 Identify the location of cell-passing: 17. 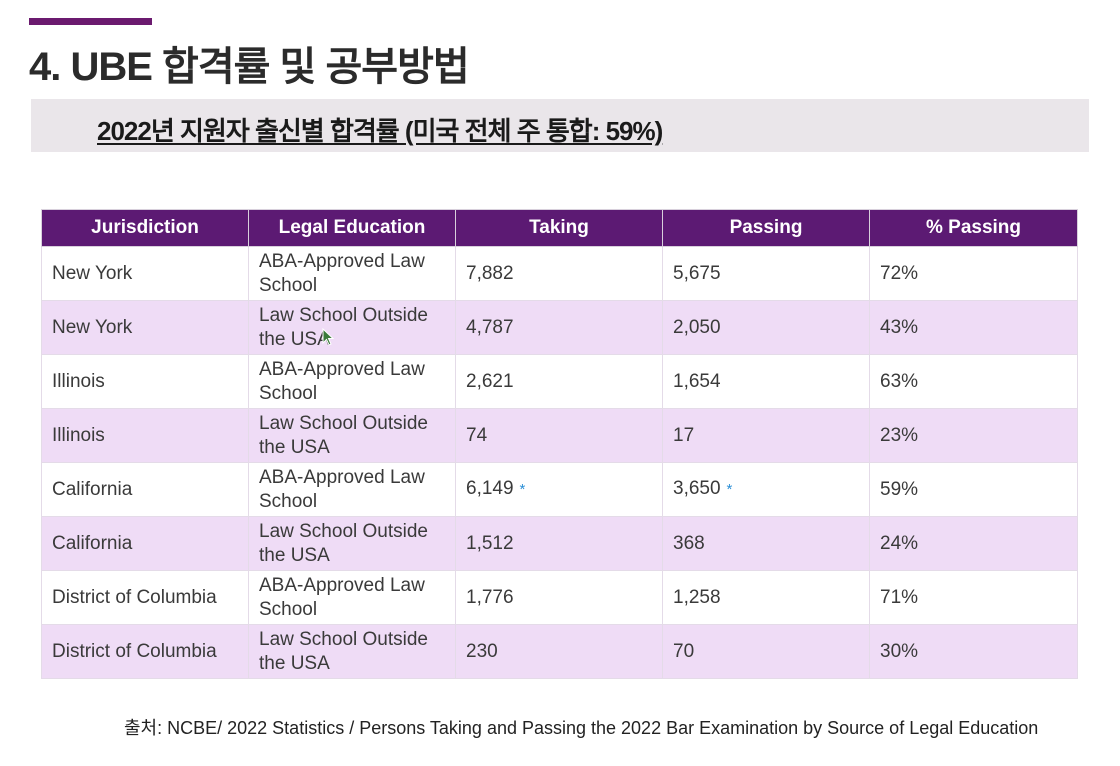
(766, 435).